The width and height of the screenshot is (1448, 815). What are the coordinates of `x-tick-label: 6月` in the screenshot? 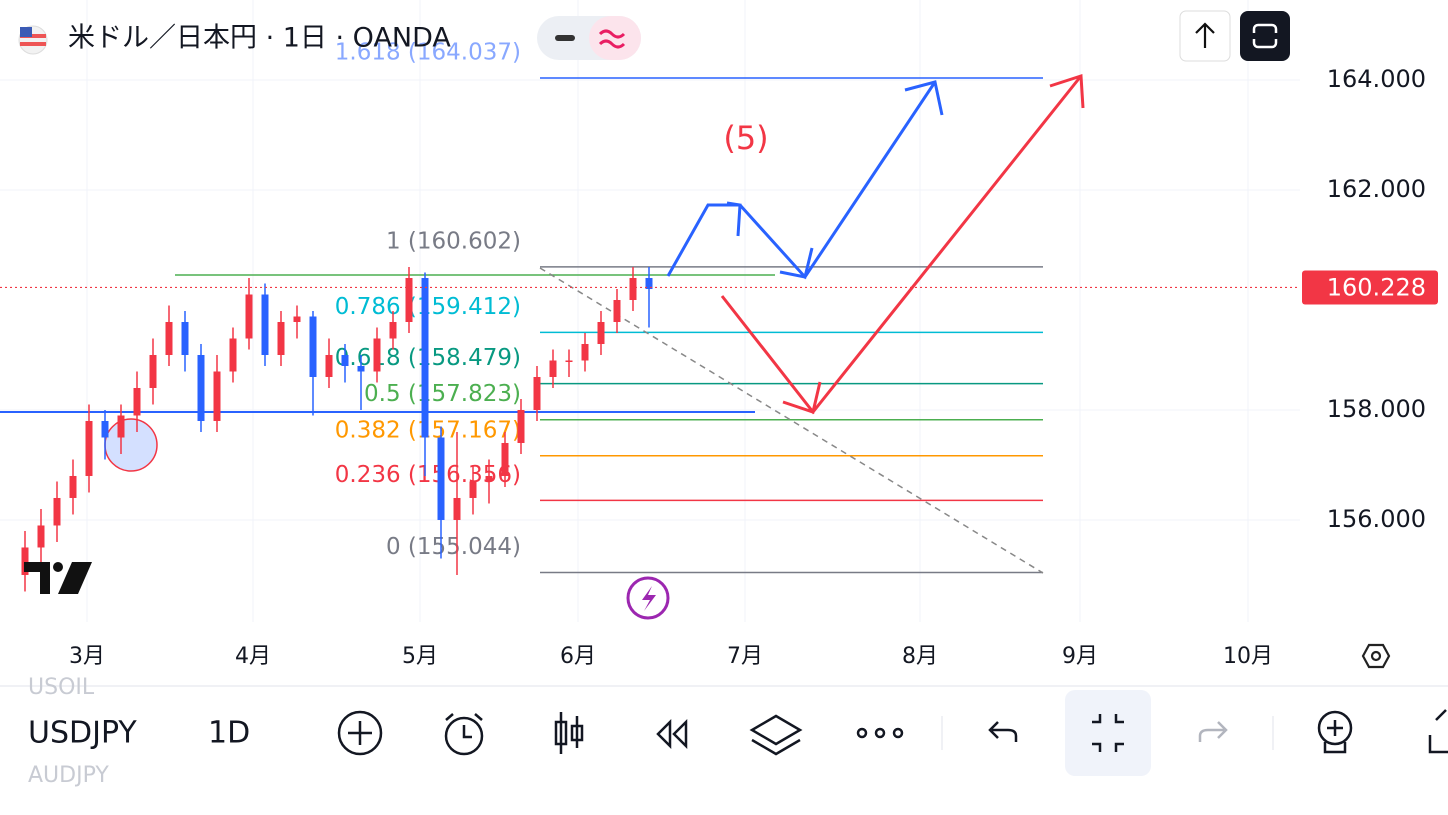 It's located at (578, 656).